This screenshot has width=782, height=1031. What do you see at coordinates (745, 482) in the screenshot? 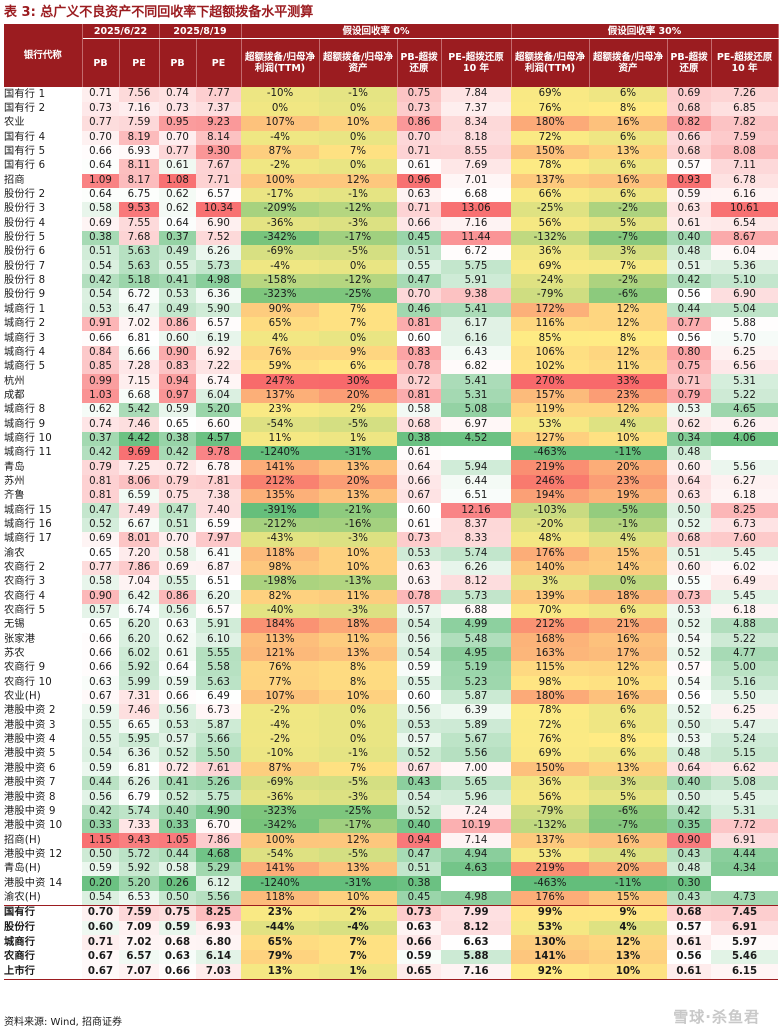
I see `value-cell: 6.27` at bounding box center [745, 482].